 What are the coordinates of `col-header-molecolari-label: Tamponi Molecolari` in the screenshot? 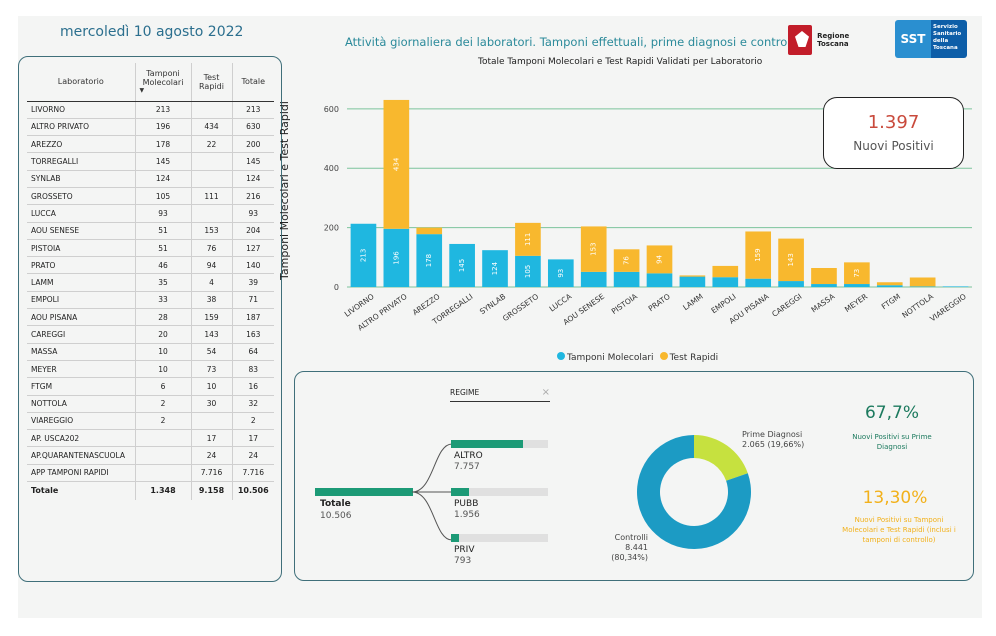 It's located at (163, 78).